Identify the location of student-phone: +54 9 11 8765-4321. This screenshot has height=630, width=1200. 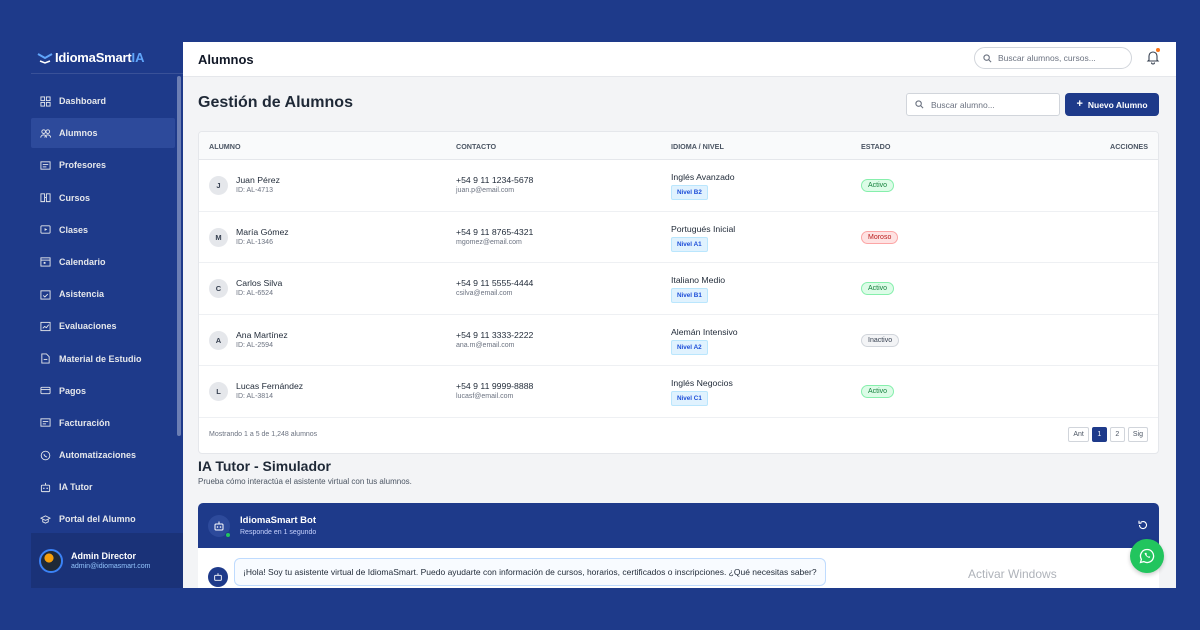
(495, 231).